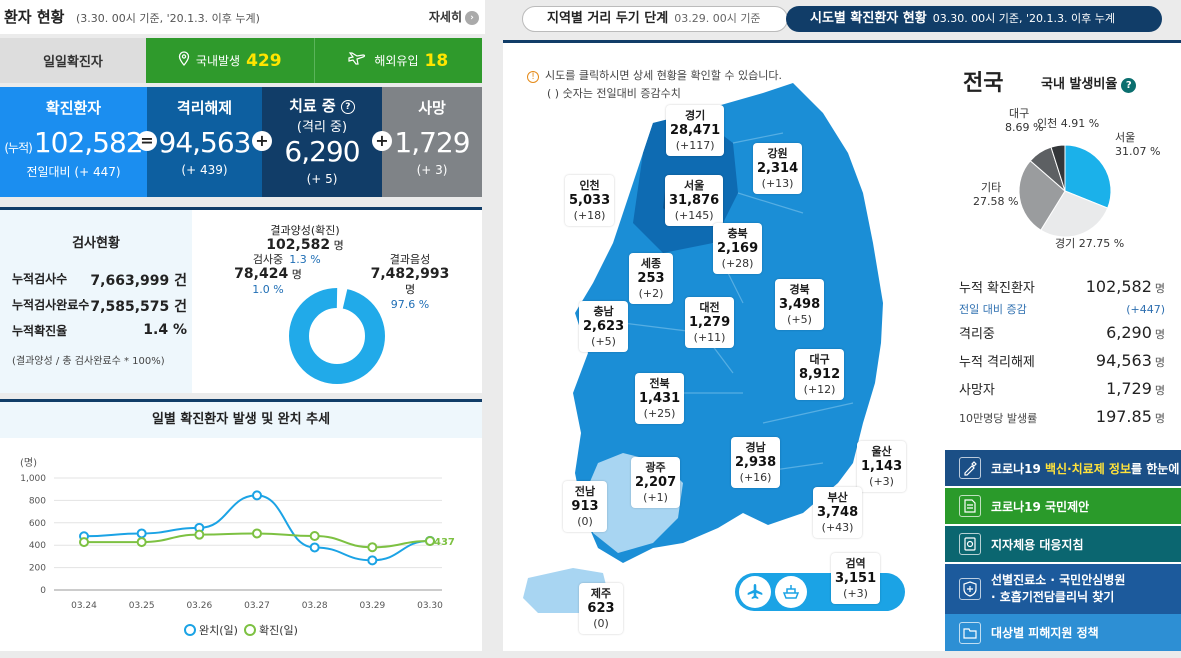  What do you see at coordinates (604, 326) in the screenshot?
I see `region-chungnam: 충남 2,623 (+5)` at bounding box center [604, 326].